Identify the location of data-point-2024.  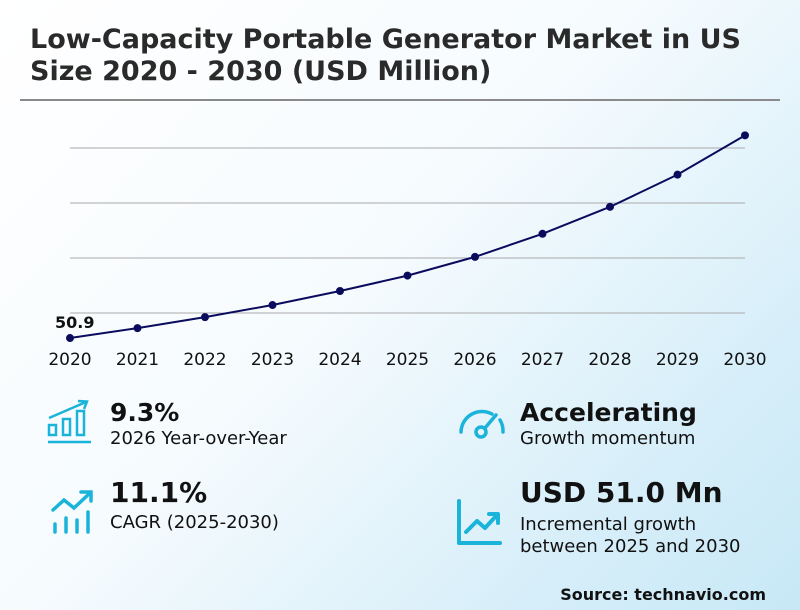
(340, 291).